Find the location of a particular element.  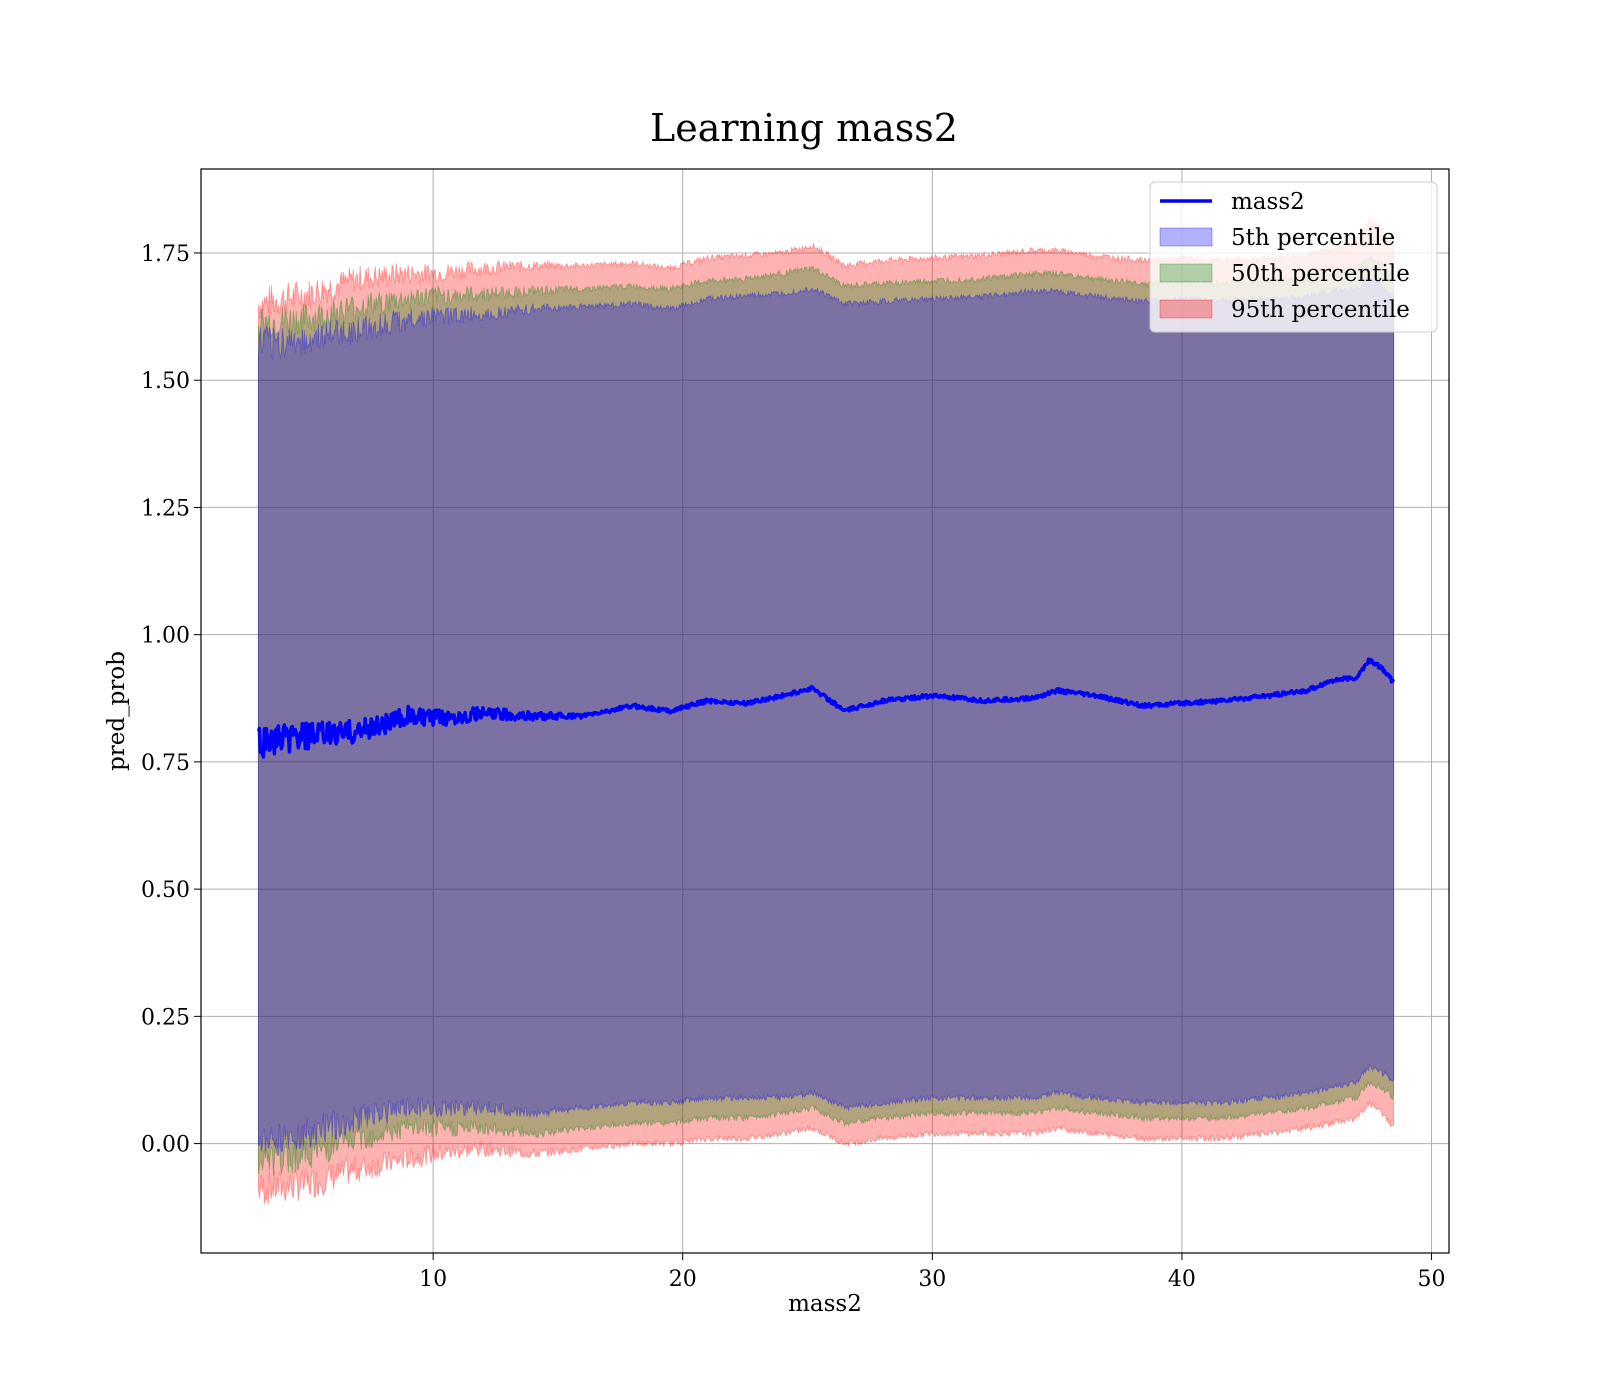

y-tick-label-3: 0.75 is located at coordinates (165, 763).